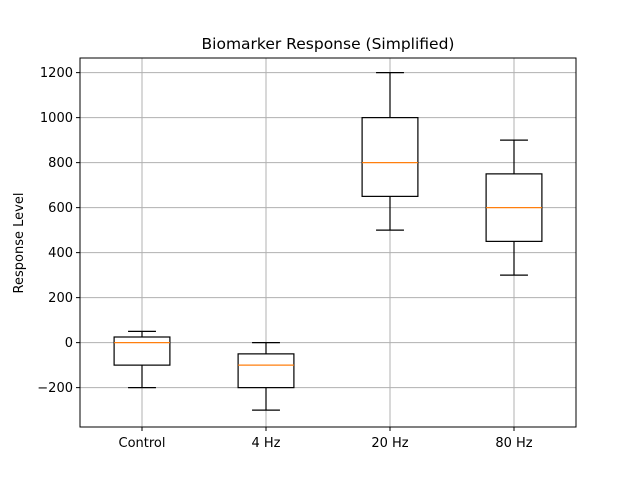  I want to click on y-axis-label: Response Level, so click(19, 243).